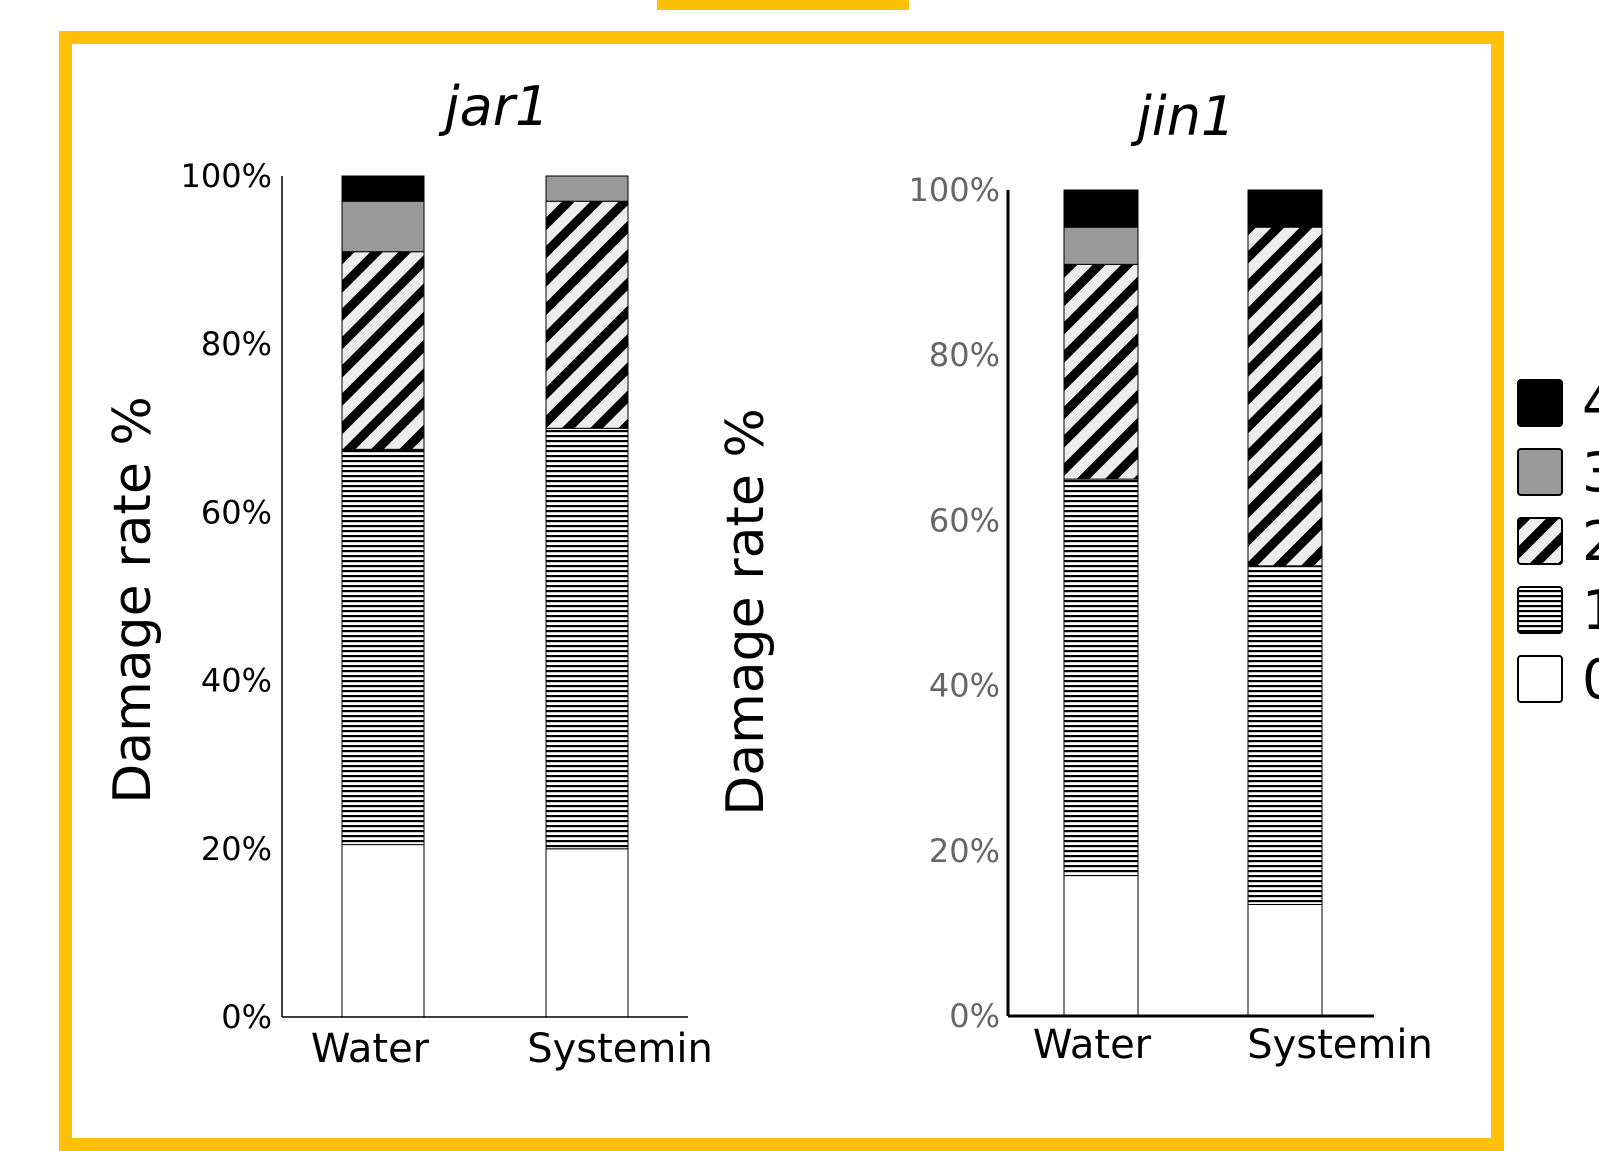 The height and width of the screenshot is (1151, 1599). Describe the element at coordinates (1590, 679) in the screenshot. I see `legend-label-0: 0` at that location.